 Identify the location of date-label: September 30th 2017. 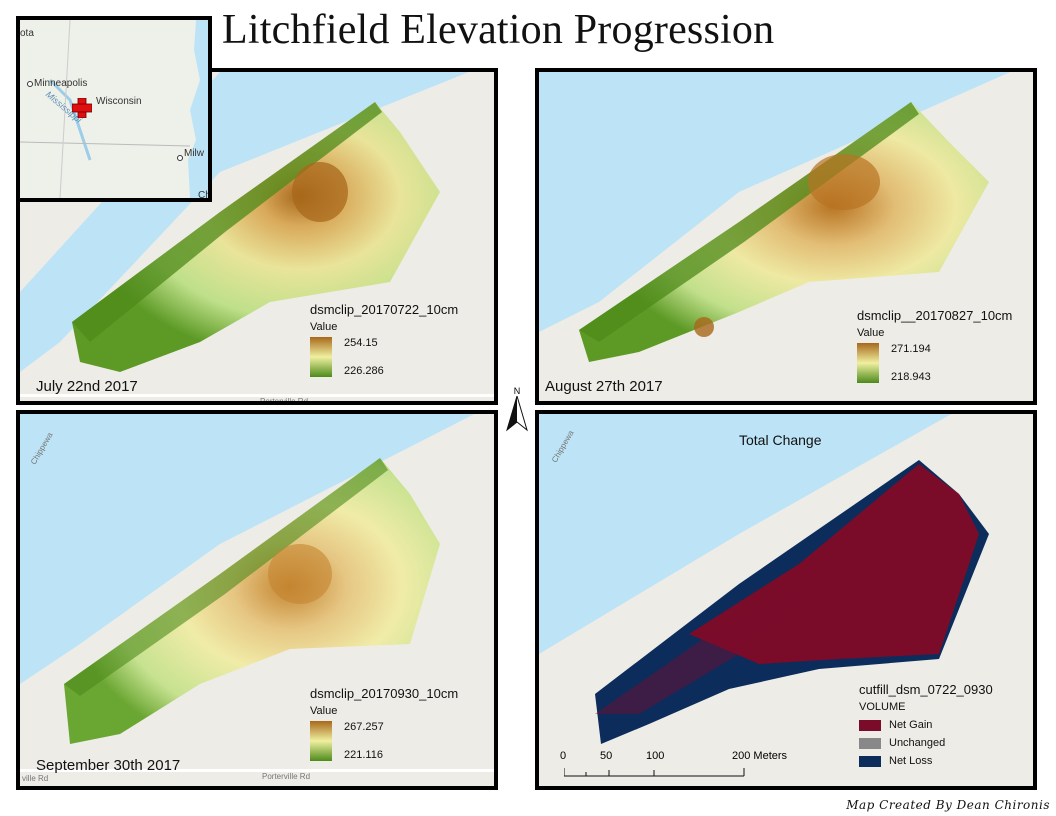
(108, 765).